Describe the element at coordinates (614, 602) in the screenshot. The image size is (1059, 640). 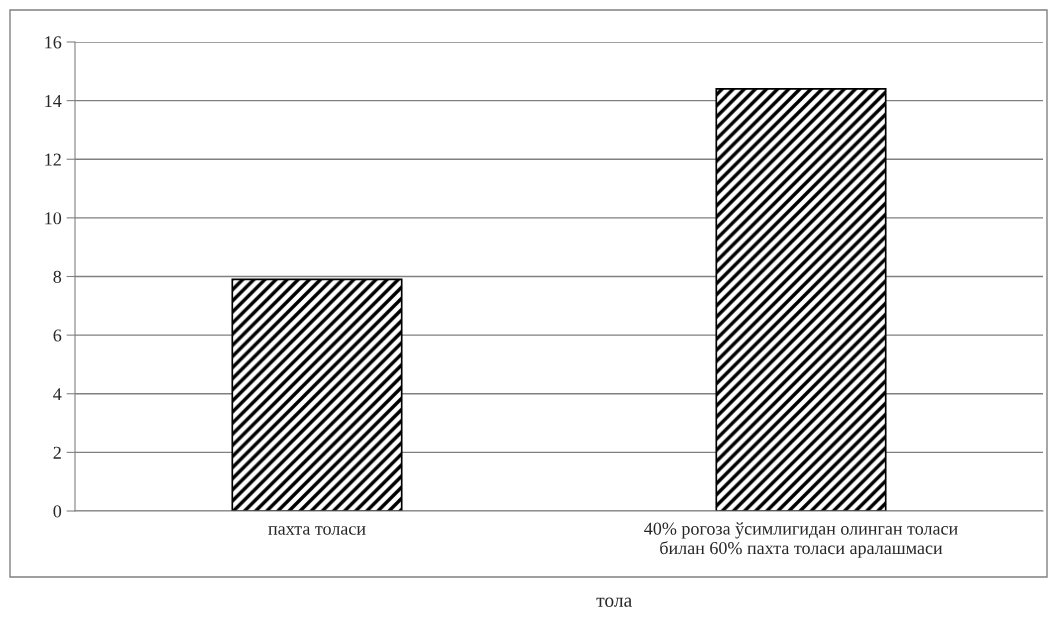
I see `x-axis-title: тола` at that location.